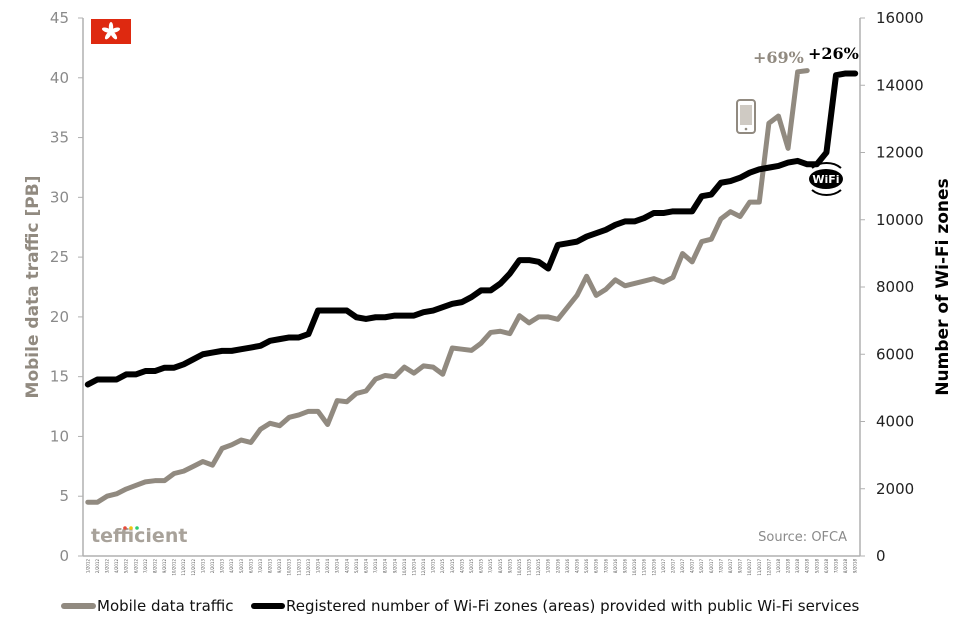 Image resolution: width=971 pixels, height=635 pixels. What do you see at coordinates (490, 566) in the screenshot?
I see `x-tick-label: 7/2015` at bounding box center [490, 566].